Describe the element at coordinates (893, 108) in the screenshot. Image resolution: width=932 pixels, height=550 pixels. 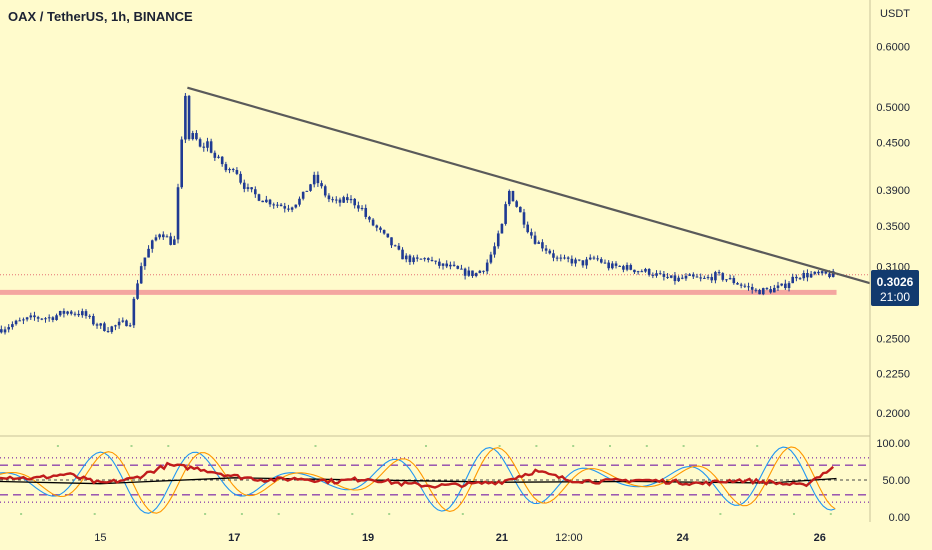
I see `price-tick-label: 0.5000` at that location.